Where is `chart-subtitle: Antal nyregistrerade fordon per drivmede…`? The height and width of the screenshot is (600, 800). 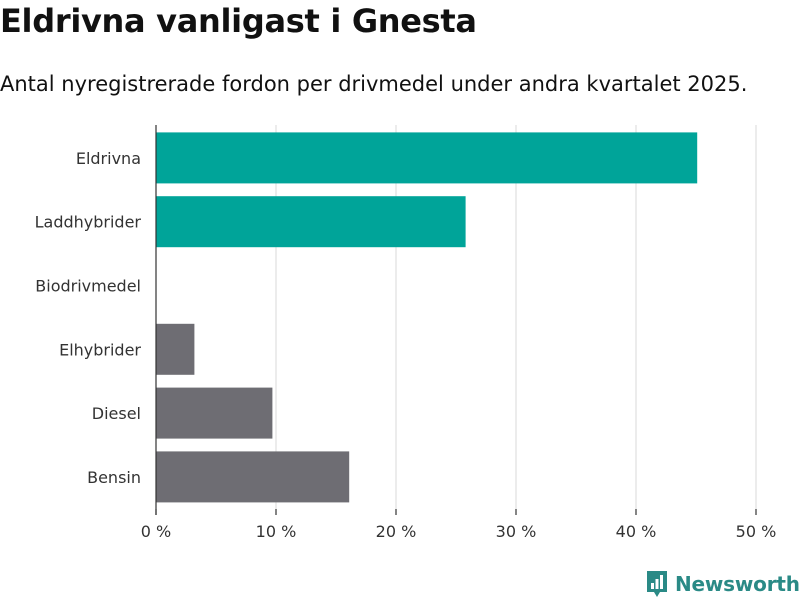 chart-subtitle: Antal nyregistrerade fordon per drivmede… is located at coordinates (374, 84).